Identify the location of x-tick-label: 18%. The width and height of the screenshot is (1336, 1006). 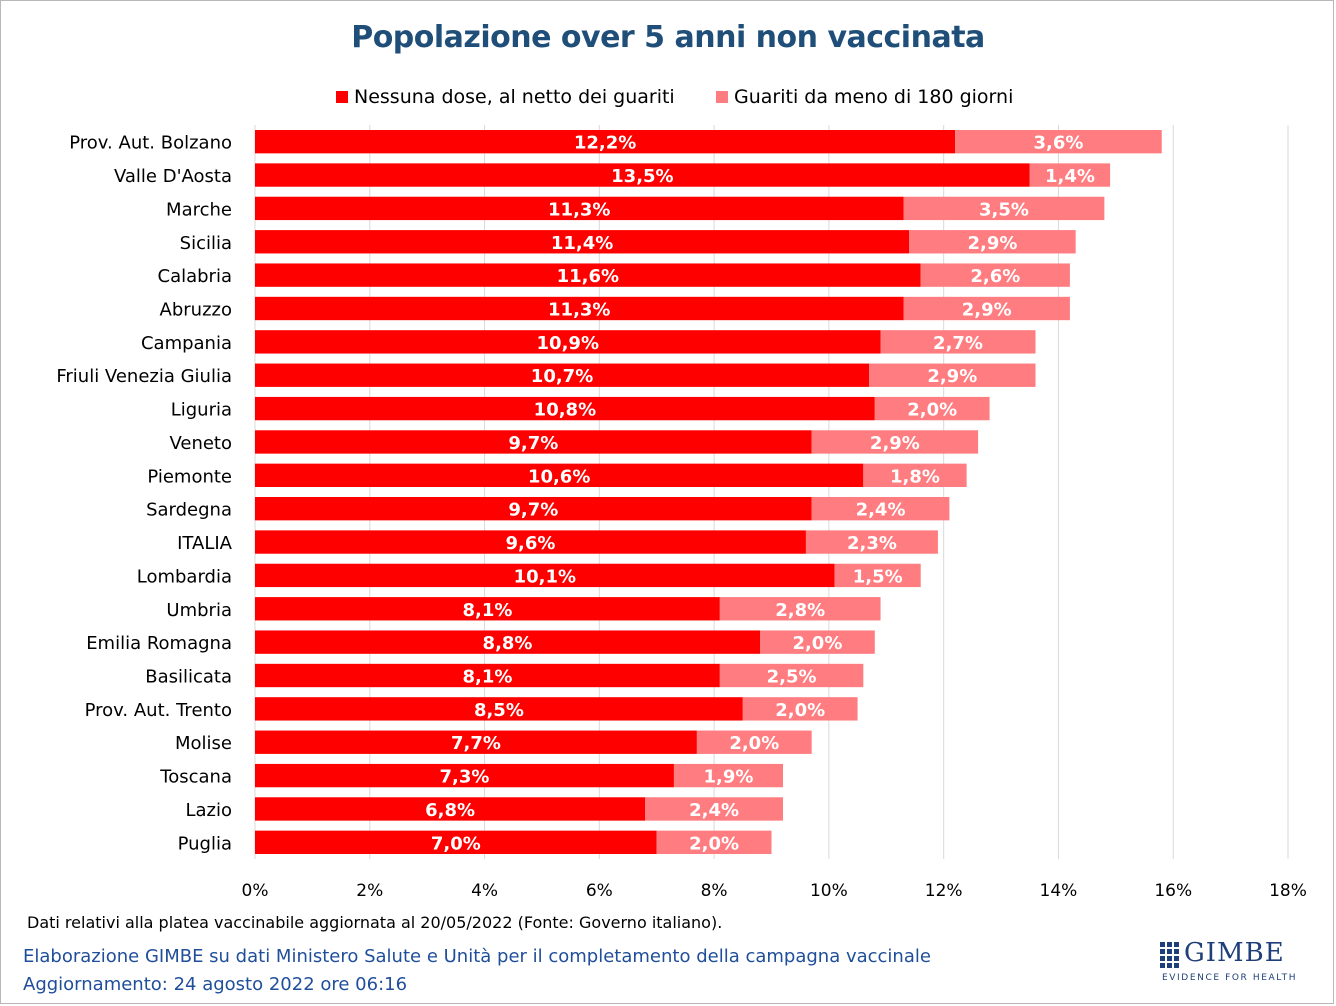
(1288, 891).